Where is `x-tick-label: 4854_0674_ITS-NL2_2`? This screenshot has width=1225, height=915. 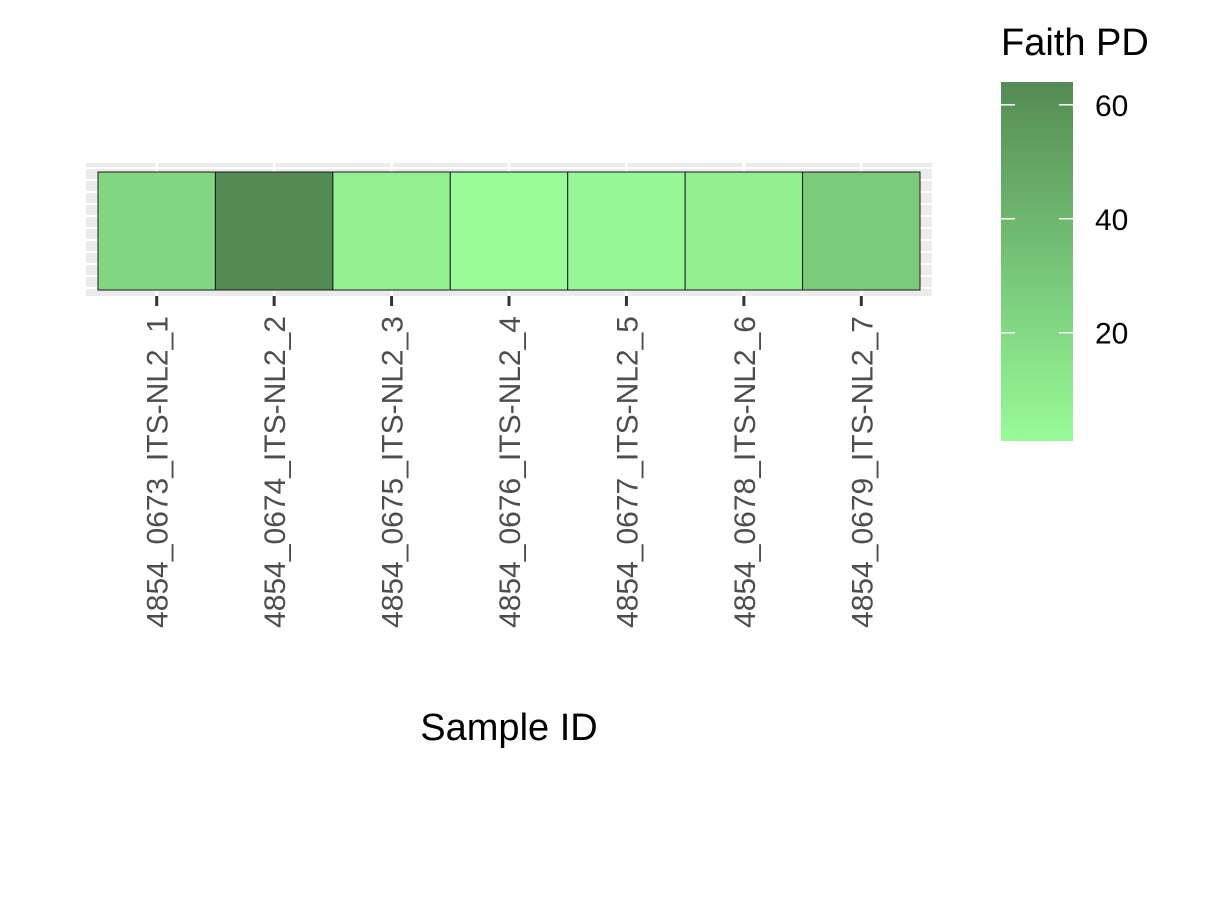 x-tick-label: 4854_0674_ITS-NL2_2 is located at coordinates (275, 472).